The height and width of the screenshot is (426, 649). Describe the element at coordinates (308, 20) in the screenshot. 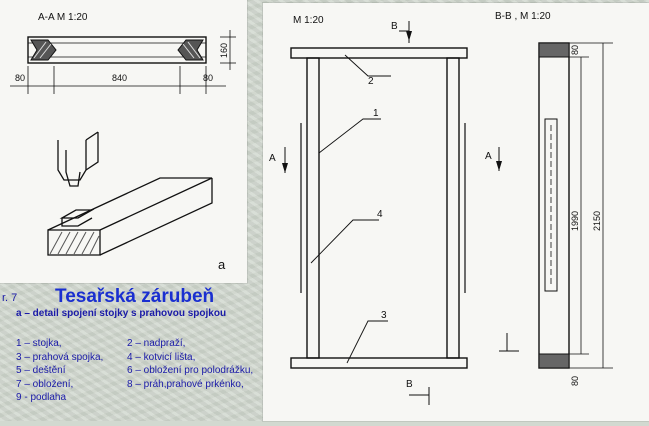

I see `elevation-scale-label: M 1:20` at that location.